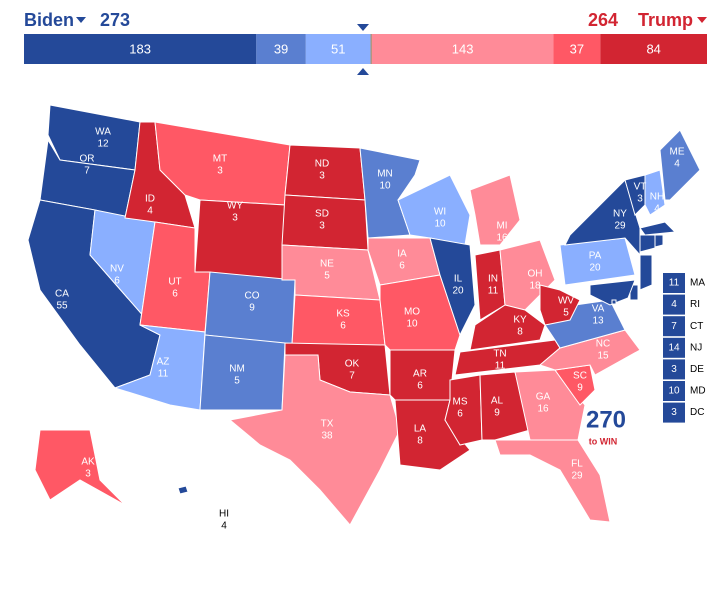 Image resolution: width=716 pixels, height=589 pixels. Describe the element at coordinates (103, 132) in the screenshot. I see `state-abbr: WA` at that location.